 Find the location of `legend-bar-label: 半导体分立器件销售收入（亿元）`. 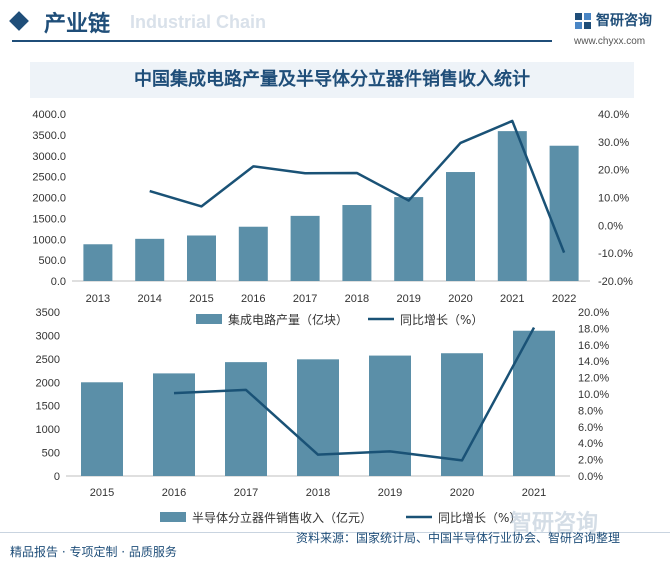

legend-bar-label: 半导体分立器件销售收入（亿元） is located at coordinates (282, 517).